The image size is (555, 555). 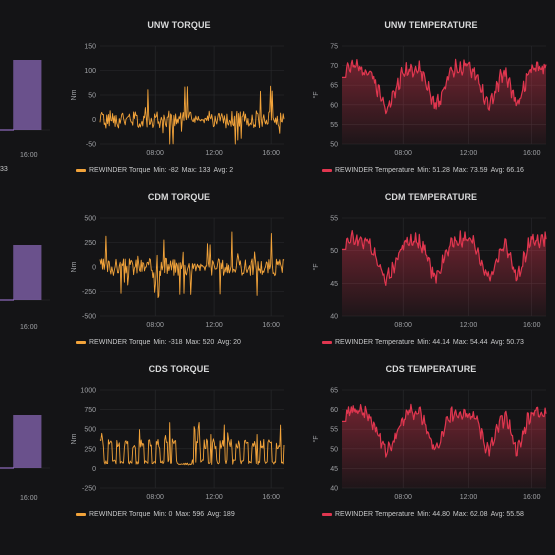 What do you see at coordinates (179, 369) in the screenshot?
I see `panel-title: CDS TORQUE` at bounding box center [179, 369].